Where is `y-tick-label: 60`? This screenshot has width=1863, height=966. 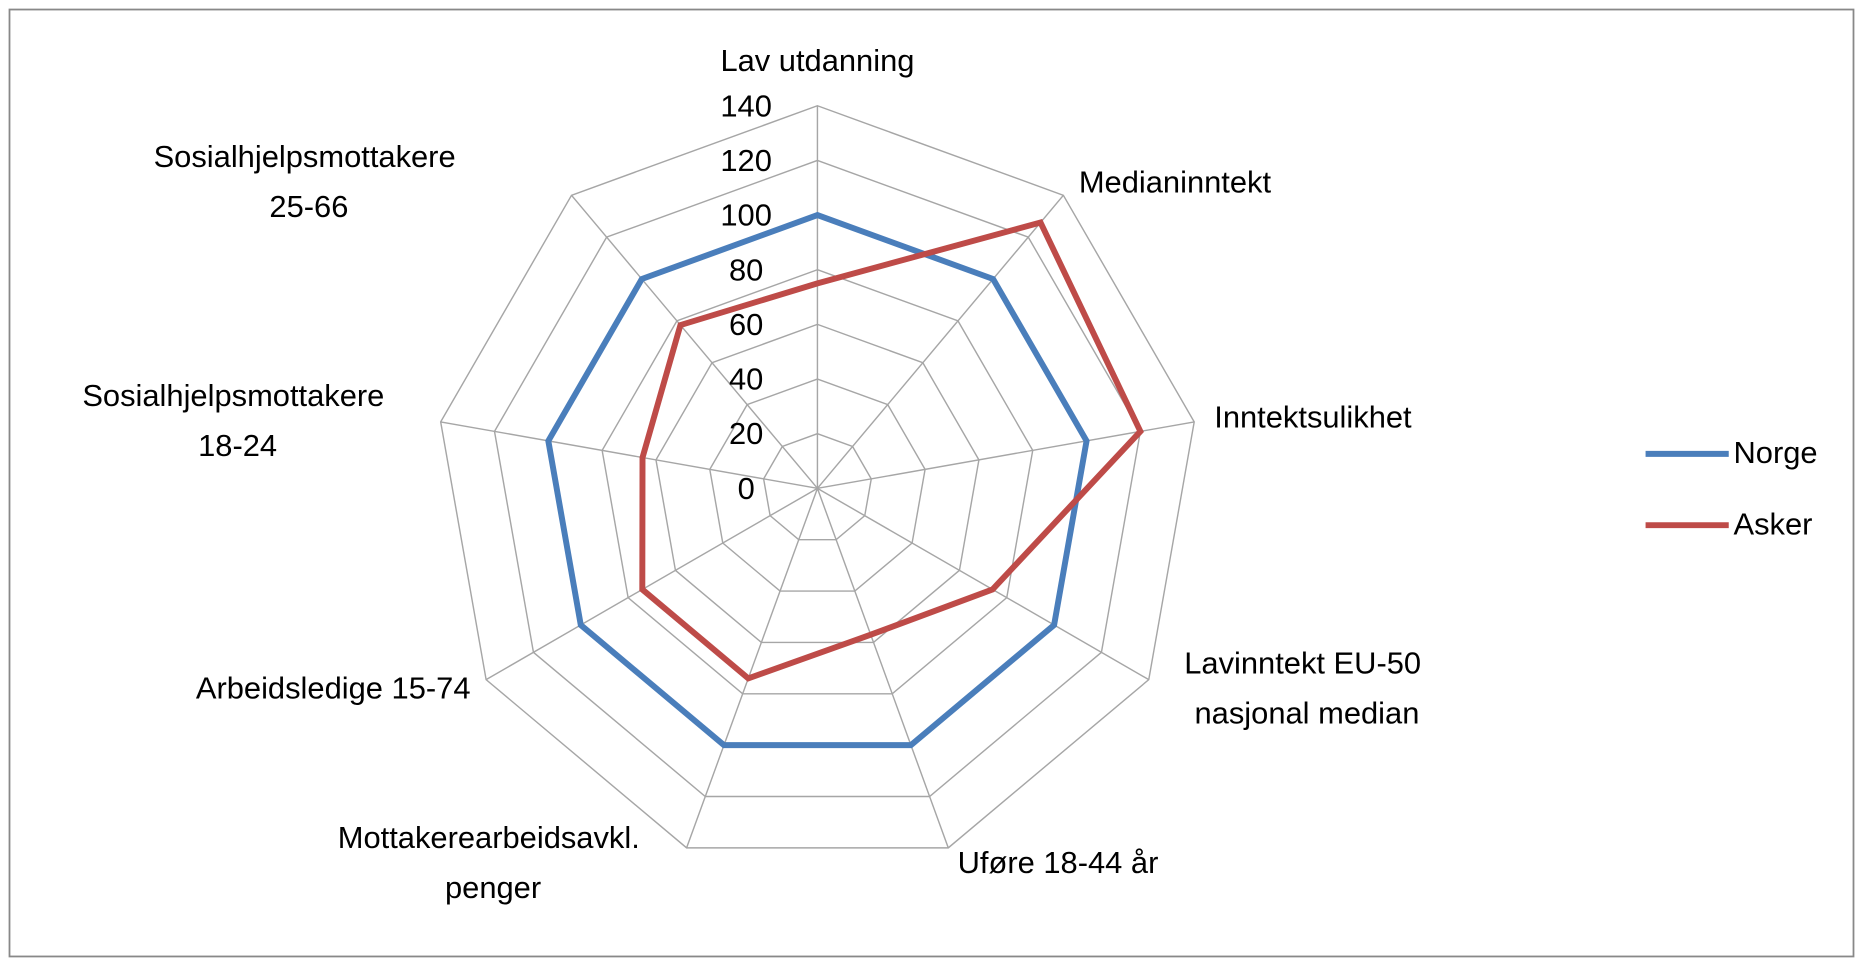 y-tick-label: 60 is located at coordinates (746, 324).